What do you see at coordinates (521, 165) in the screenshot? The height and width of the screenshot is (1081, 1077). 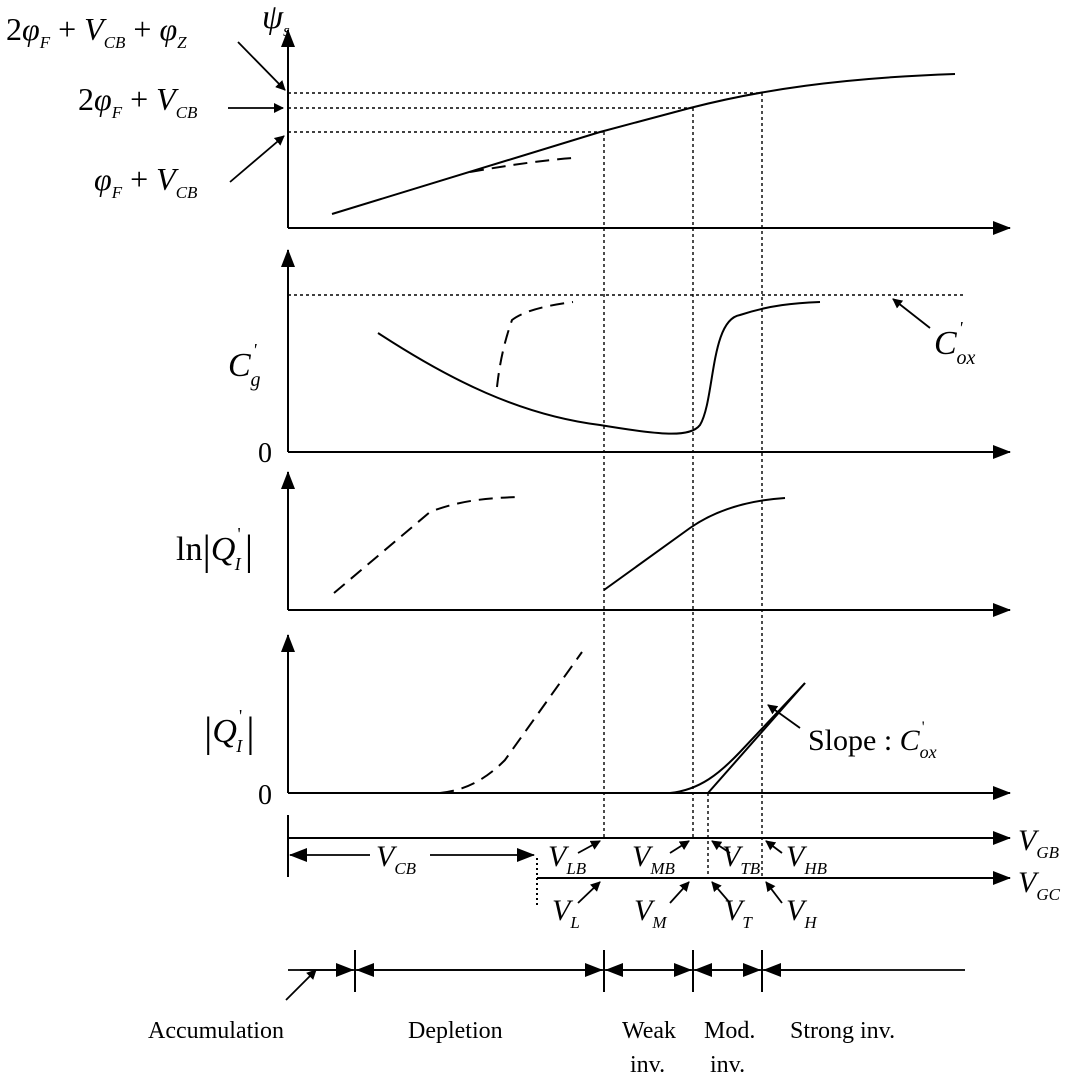 I see `psi-s-dashed-curve` at bounding box center [521, 165].